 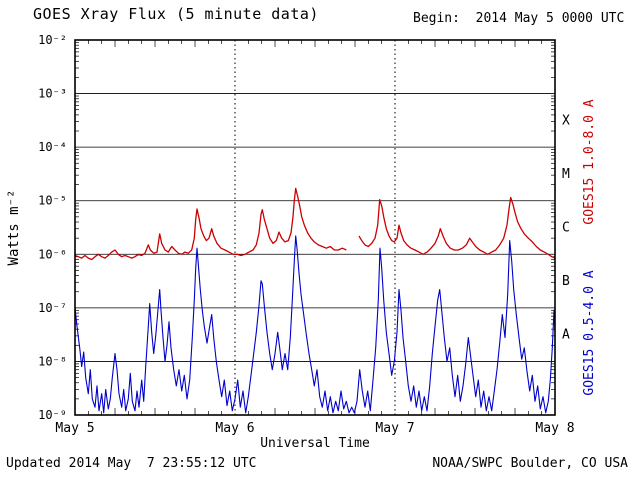 I want to click on flare-class-label: C, so click(x=566, y=228).